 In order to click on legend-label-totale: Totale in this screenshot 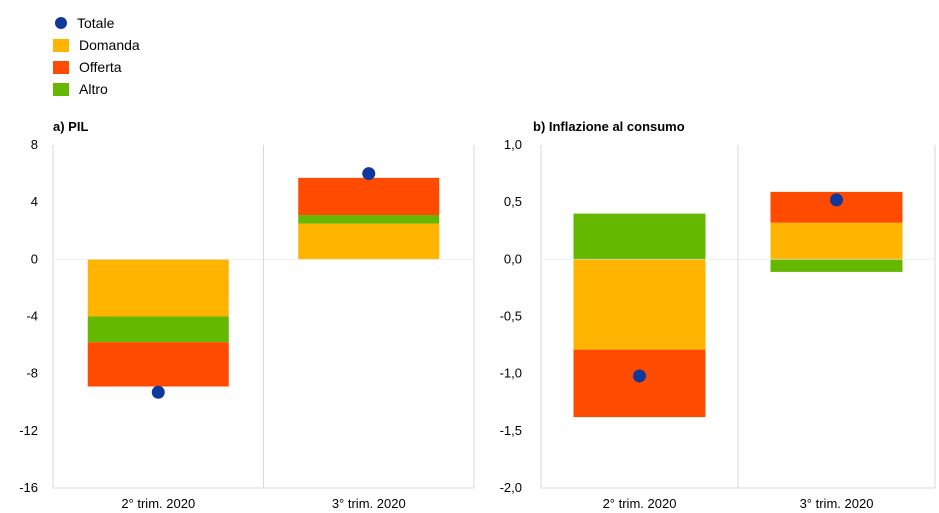, I will do `click(96, 23)`.